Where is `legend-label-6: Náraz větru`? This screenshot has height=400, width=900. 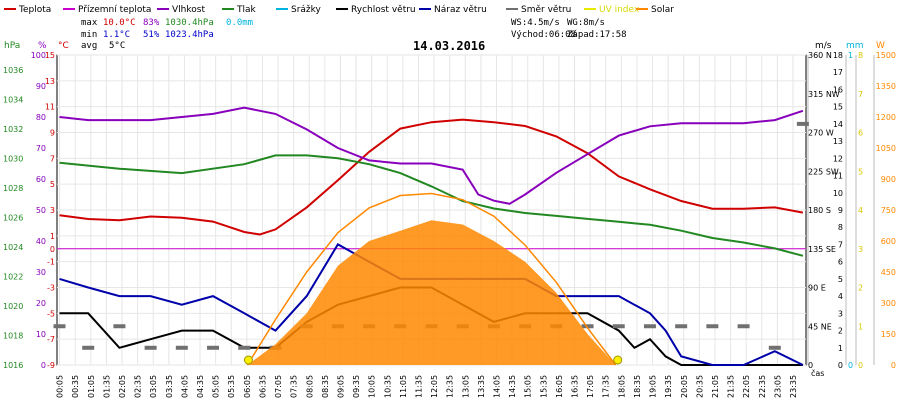
legend-label-6: Náraz větru is located at coordinates (460, 10).